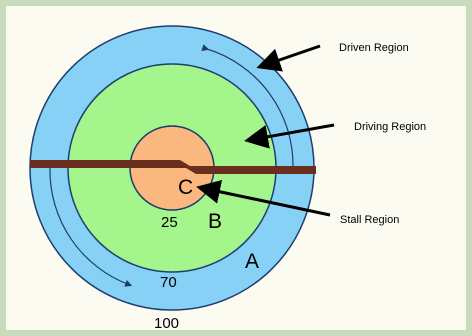 The height and width of the screenshot is (336, 472). I want to click on driven-region-label: Driven Region, so click(374, 48).